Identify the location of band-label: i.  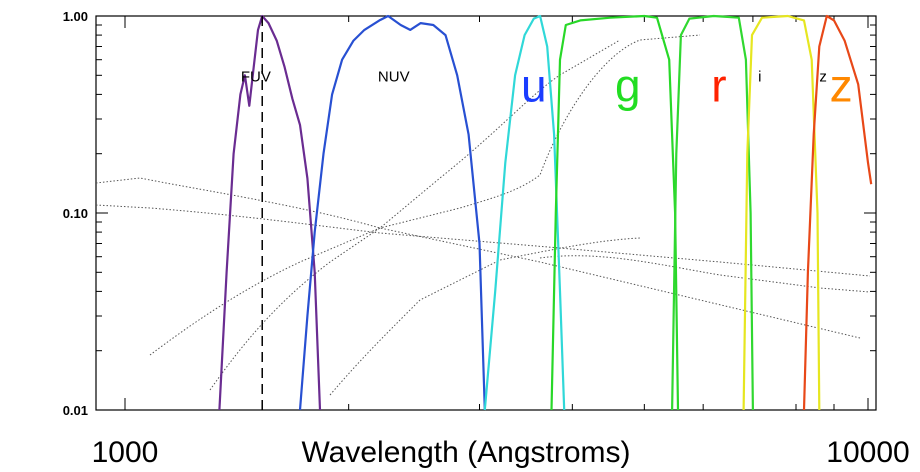
(759, 76).